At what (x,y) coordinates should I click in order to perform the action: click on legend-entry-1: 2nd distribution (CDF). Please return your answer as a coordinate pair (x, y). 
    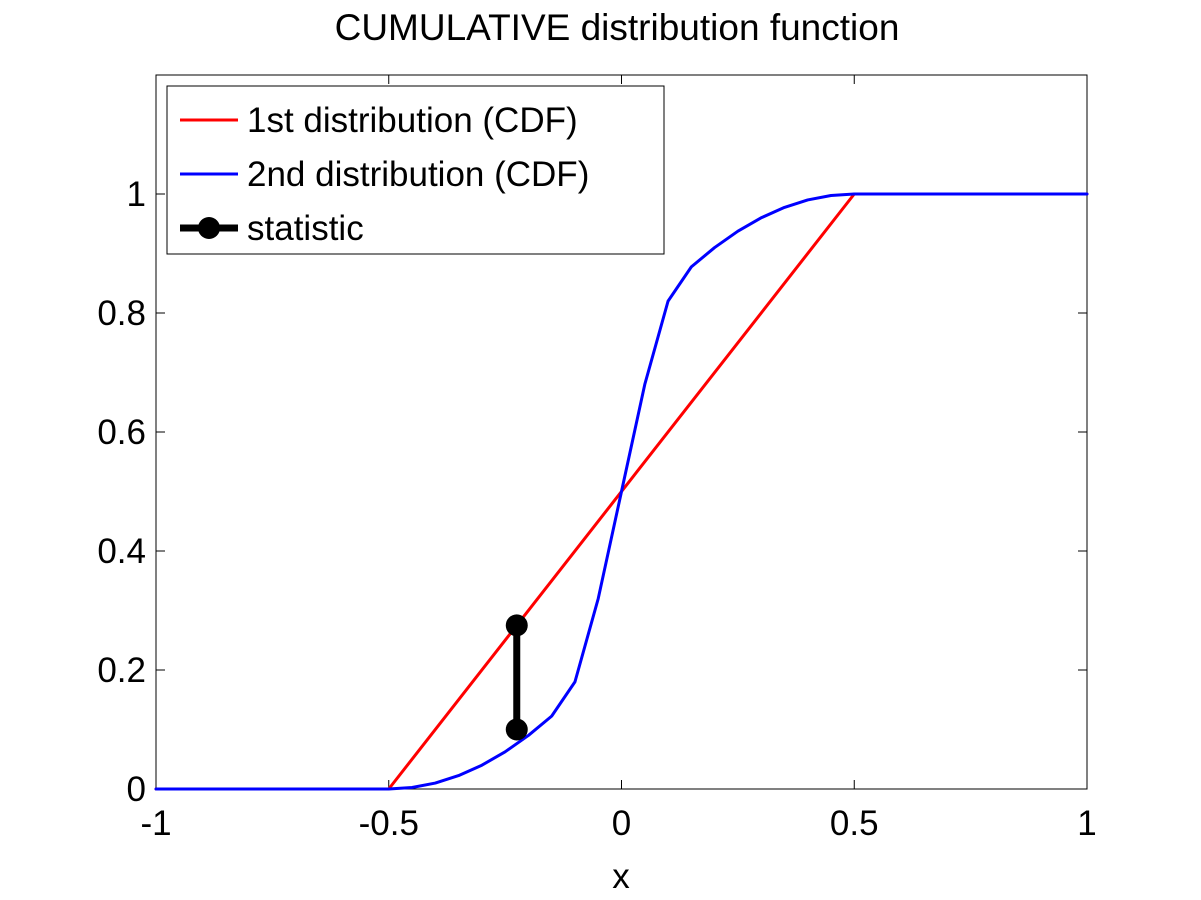
    Looking at the image, I should click on (418, 174).